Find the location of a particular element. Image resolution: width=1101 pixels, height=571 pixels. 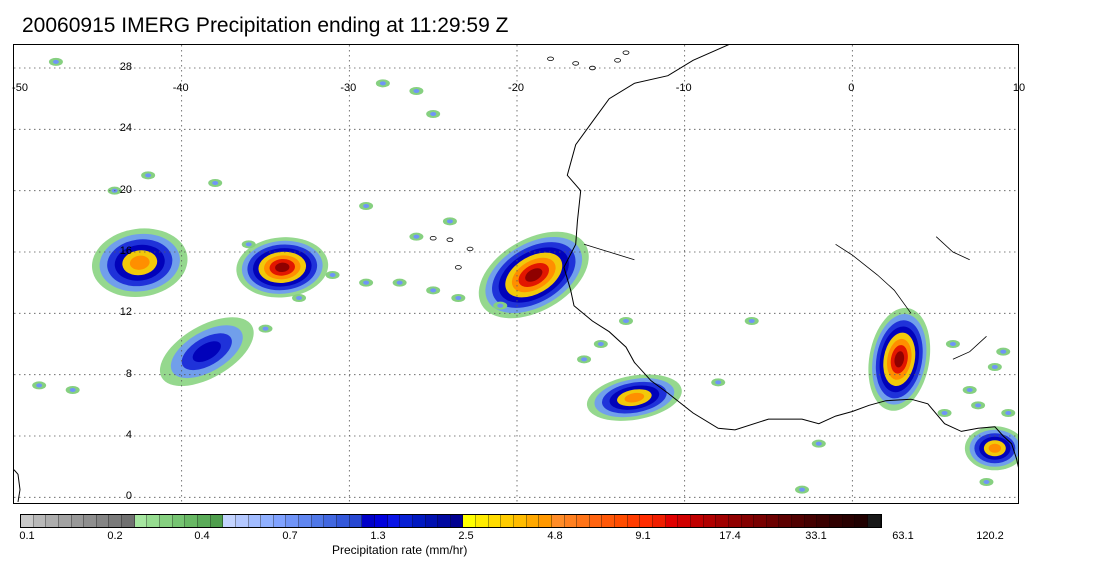

northwest-swirl-system is located at coordinates (139, 263).